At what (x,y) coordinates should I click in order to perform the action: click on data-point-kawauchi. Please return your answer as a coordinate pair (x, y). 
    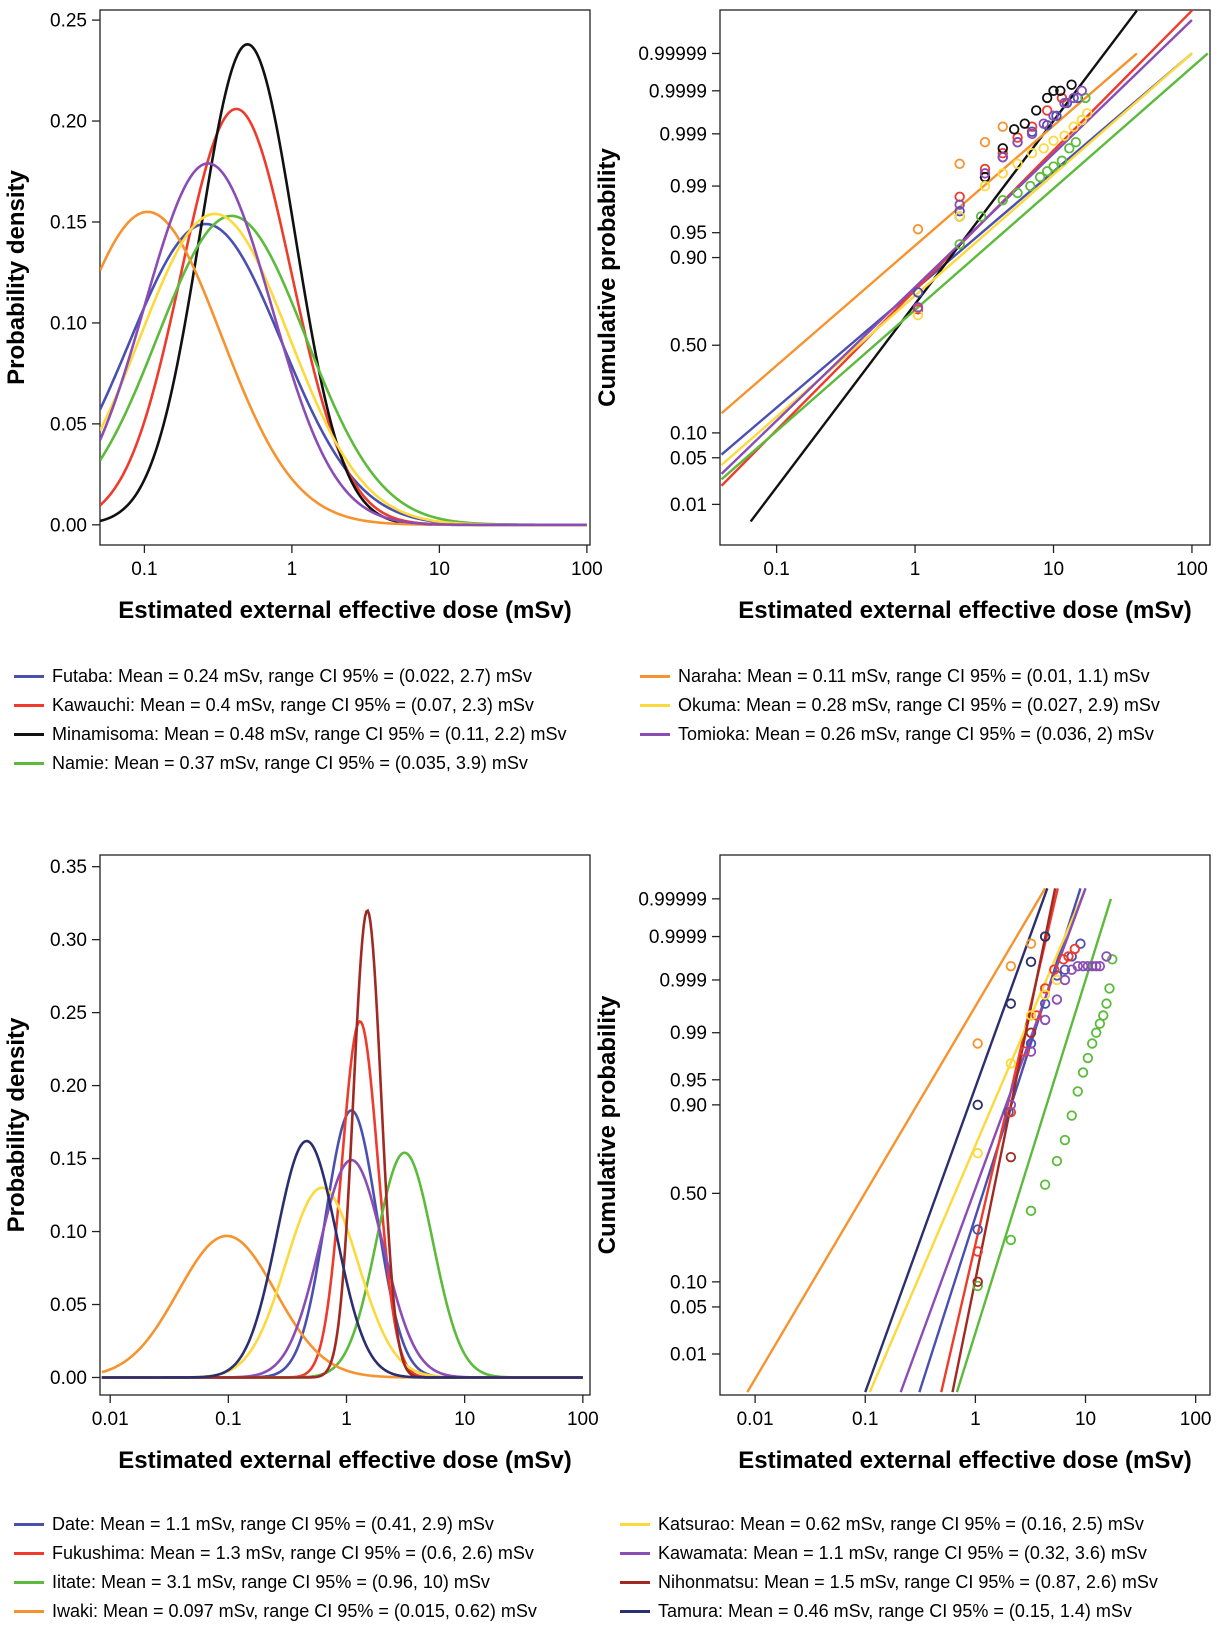
    Looking at the image, I should click on (1062, 98).